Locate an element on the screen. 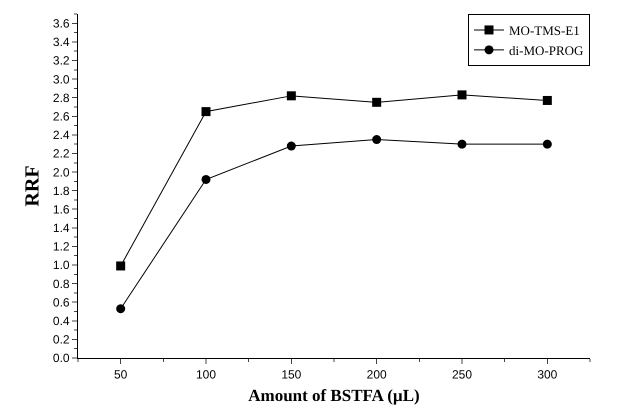  x-tick-label: 100 is located at coordinates (206, 374).